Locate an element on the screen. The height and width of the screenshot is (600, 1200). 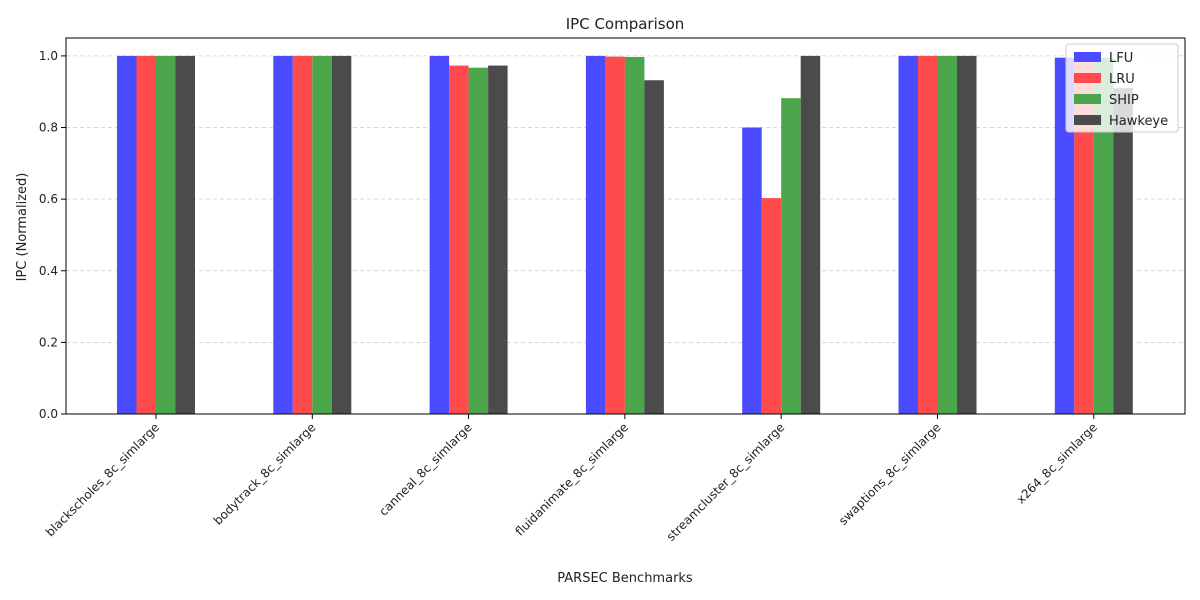
legend-label-lru: LRU is located at coordinates (1122, 79).